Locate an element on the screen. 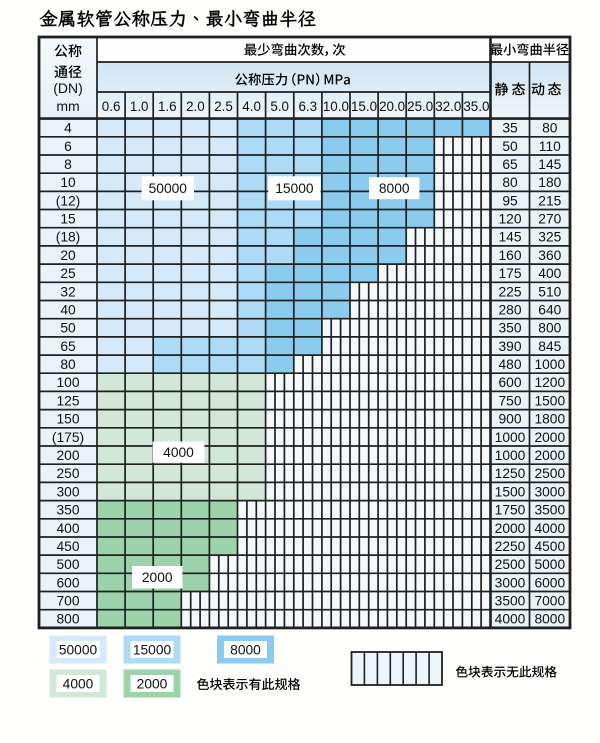 Image resolution: width=600 pixels, height=743 pixels. svg-text: (175) is located at coordinates (68, 437).